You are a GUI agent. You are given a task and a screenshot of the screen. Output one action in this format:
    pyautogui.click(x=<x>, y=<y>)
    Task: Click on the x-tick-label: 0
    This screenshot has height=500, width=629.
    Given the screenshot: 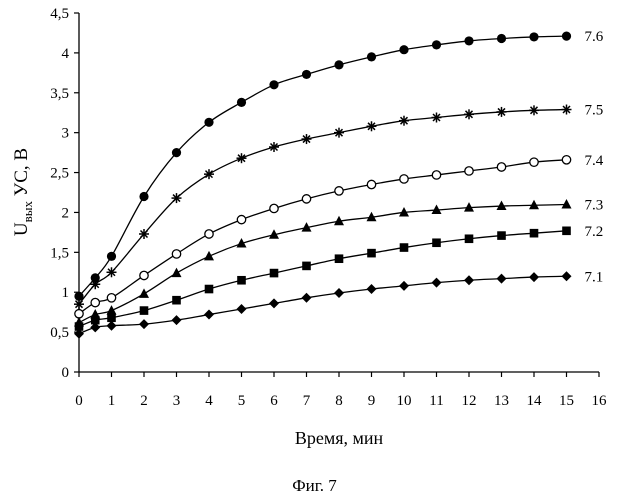 What is the action you would take?
    pyautogui.click(x=79, y=401)
    